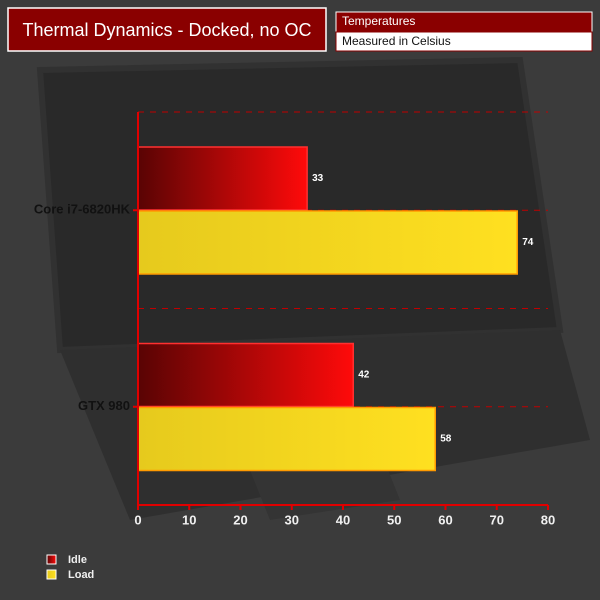  What do you see at coordinates (446, 439) in the screenshot?
I see `value-label: 58` at bounding box center [446, 439].